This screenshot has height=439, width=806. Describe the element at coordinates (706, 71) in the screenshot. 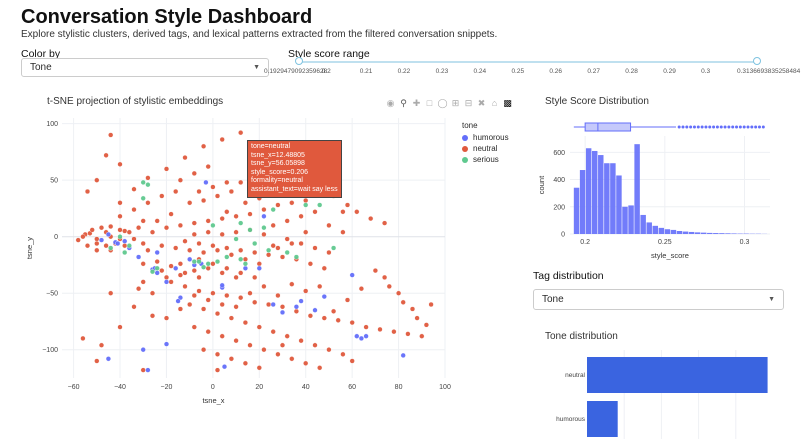

I see `range-tick-label: 0.3` at that location.